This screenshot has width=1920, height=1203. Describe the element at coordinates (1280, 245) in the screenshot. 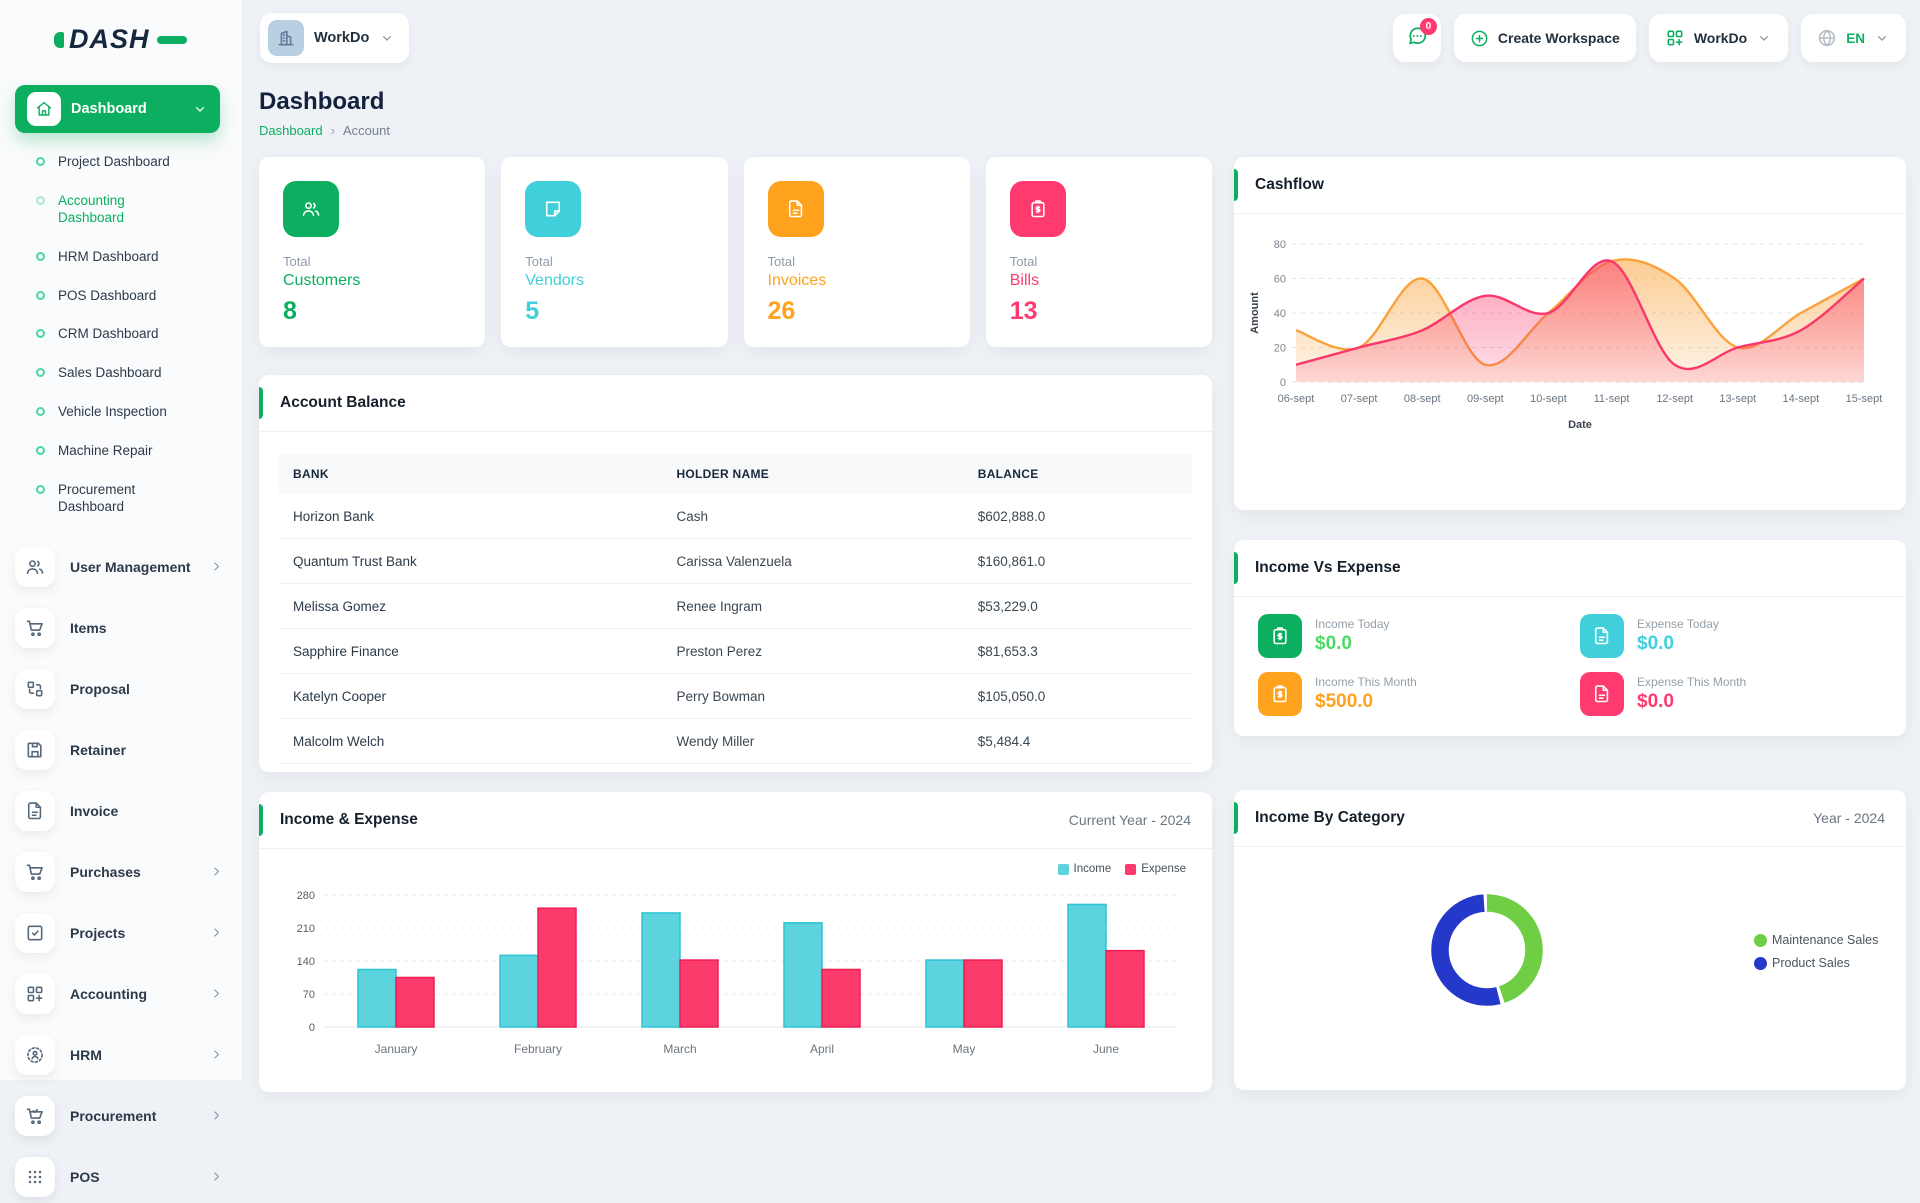

I see `svg-text: 80` at that location.